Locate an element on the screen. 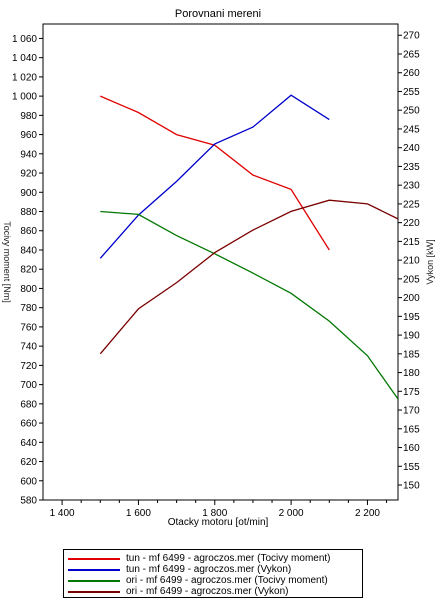 The height and width of the screenshot is (600, 437). y-right-tick-label: 240 is located at coordinates (411, 148).